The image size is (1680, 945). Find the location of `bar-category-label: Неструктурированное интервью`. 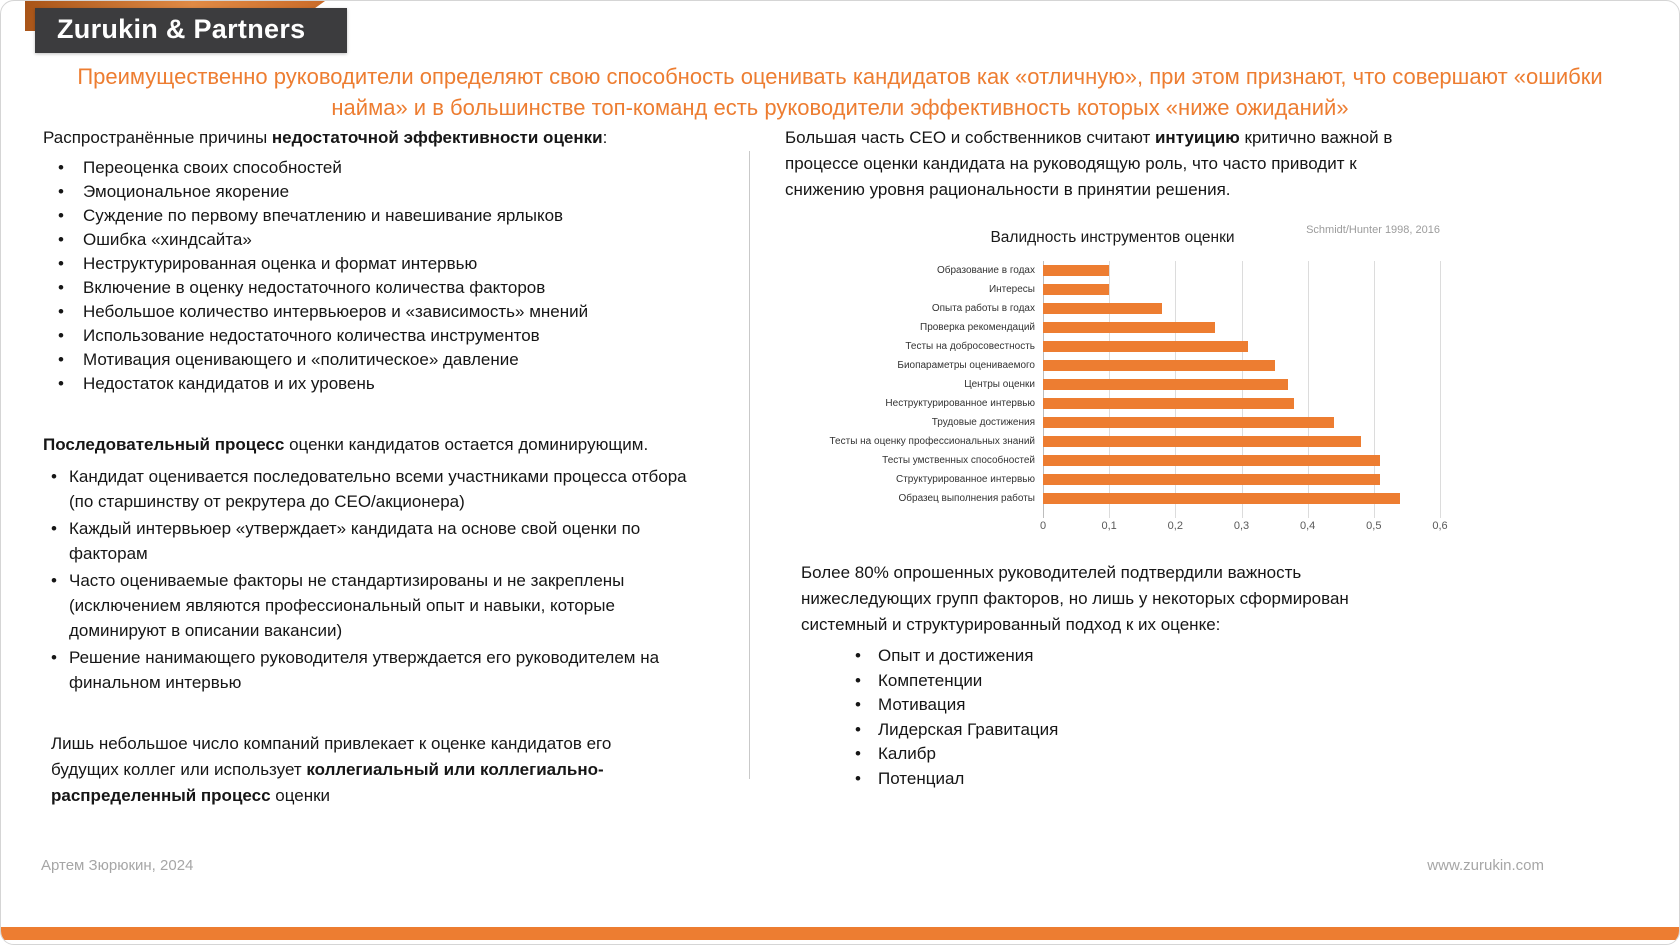

bar-category-label: Неструктурированное интервью is located at coordinates (960, 403).